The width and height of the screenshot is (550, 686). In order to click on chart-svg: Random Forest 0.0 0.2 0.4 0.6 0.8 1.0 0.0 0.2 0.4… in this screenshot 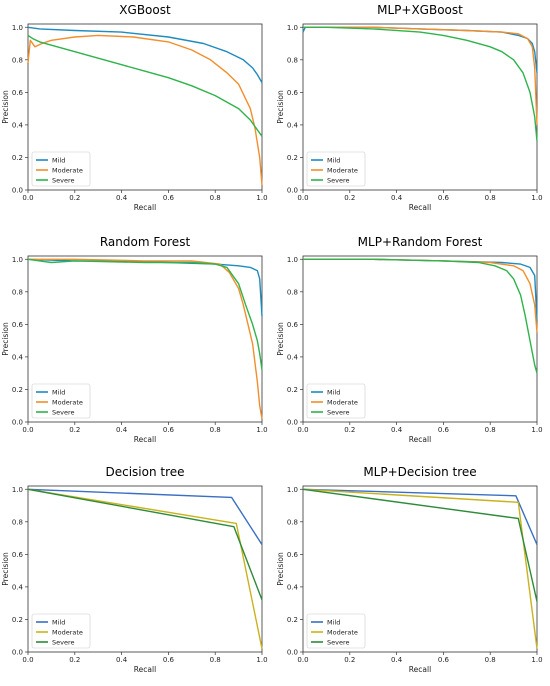, I will do `click(134, 339)`.